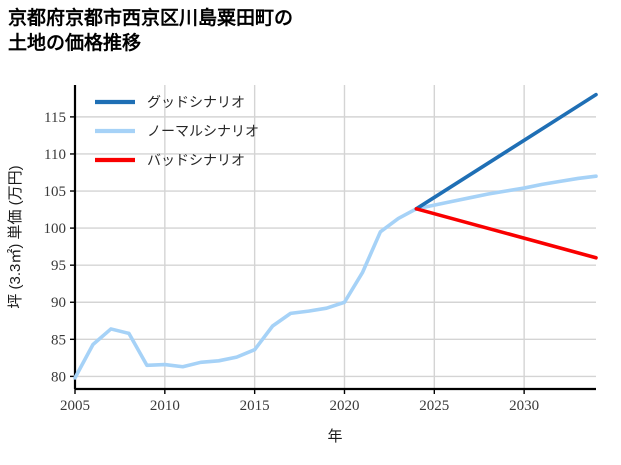  I want to click on x-axis-tick-labels: 2005 2010 2015 2020 2025 2030, so click(299, 406).